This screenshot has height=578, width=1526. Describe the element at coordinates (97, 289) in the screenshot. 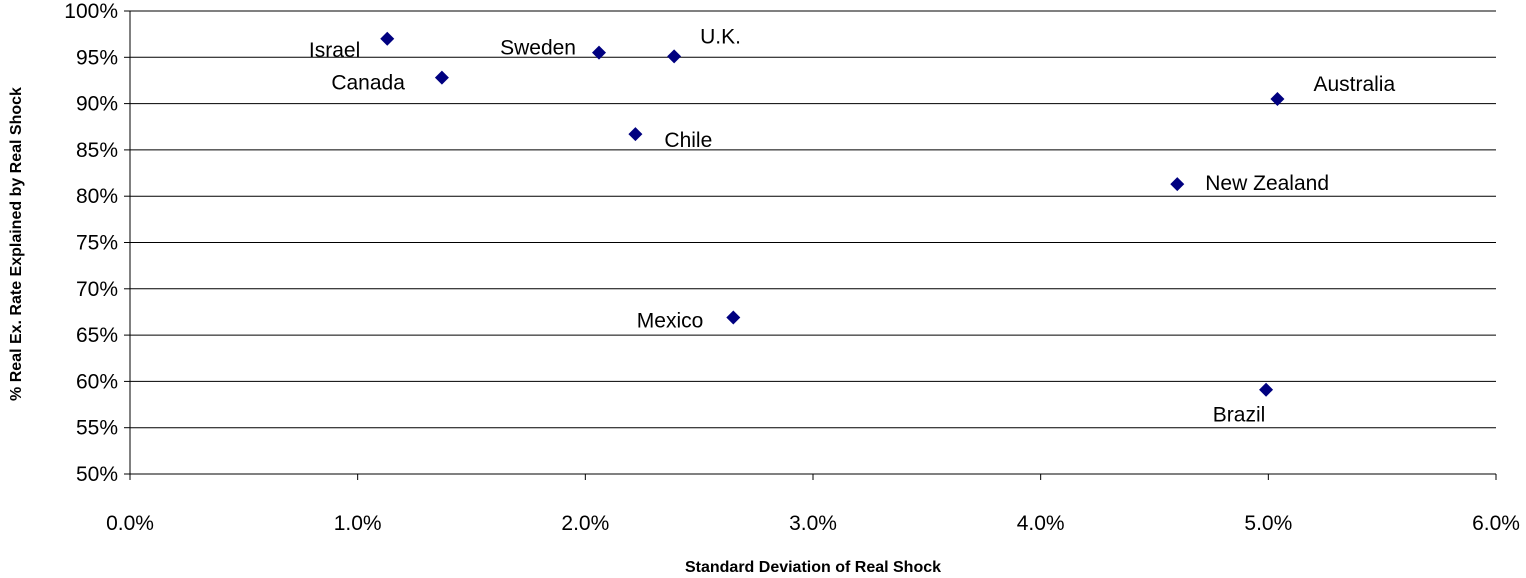

I see `y-tick-label: 70%` at that location.